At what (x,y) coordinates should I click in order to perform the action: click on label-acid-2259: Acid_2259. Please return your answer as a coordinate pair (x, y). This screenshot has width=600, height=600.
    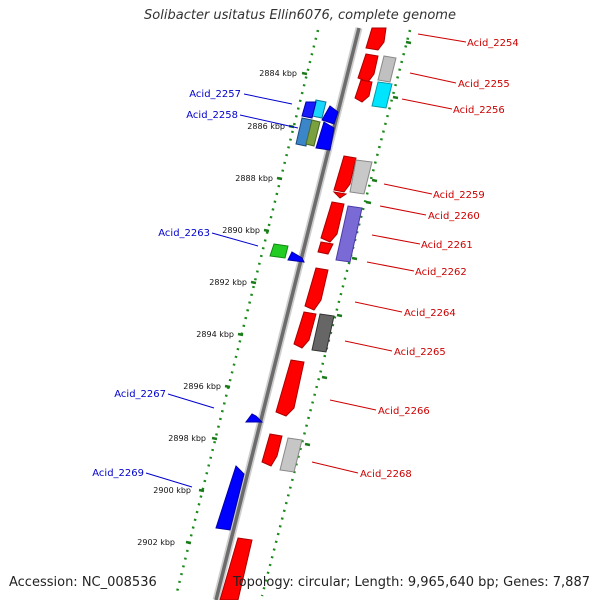
    Looking at the image, I should click on (459, 195).